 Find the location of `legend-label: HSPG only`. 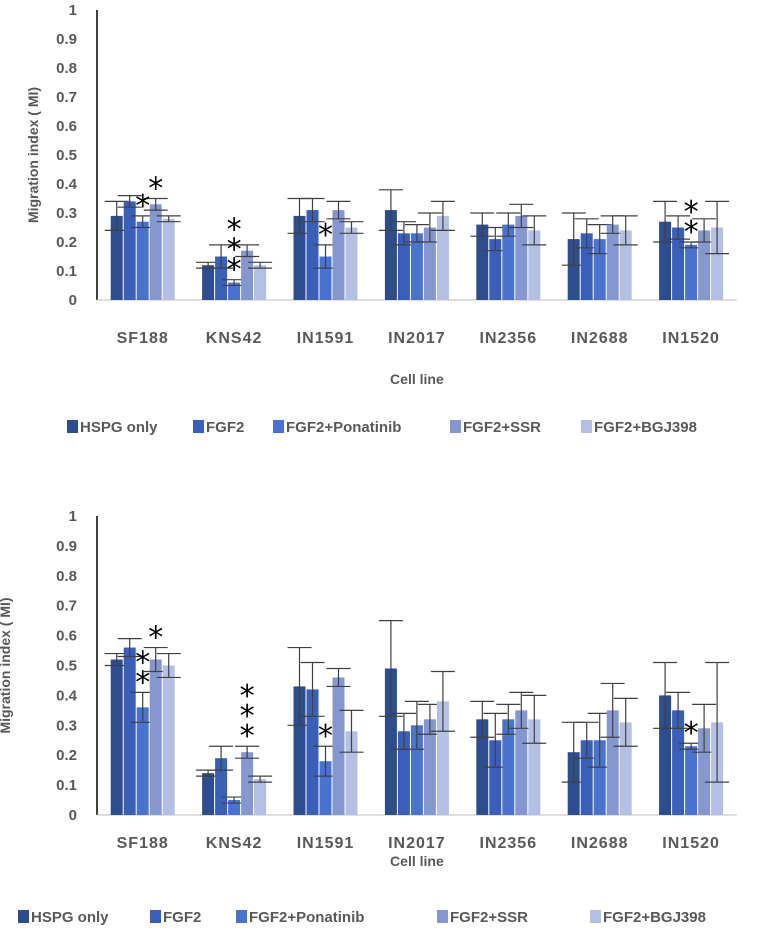

legend-label: HSPG only is located at coordinates (70, 917).